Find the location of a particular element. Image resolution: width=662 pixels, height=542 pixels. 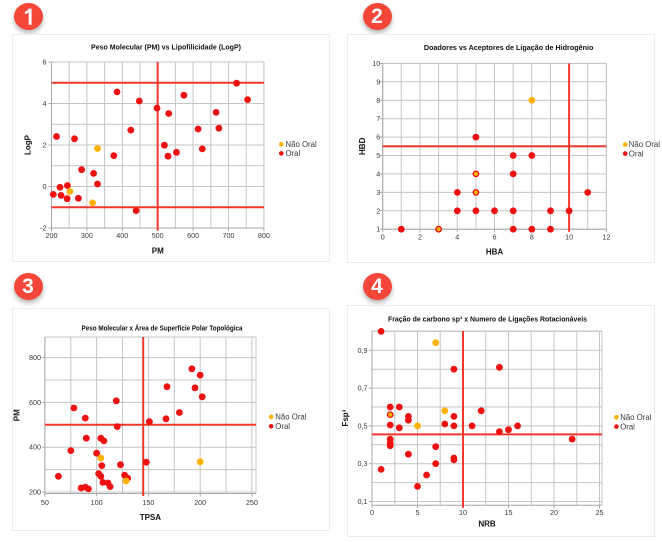

svg-text: 7 is located at coordinates (378, 118).